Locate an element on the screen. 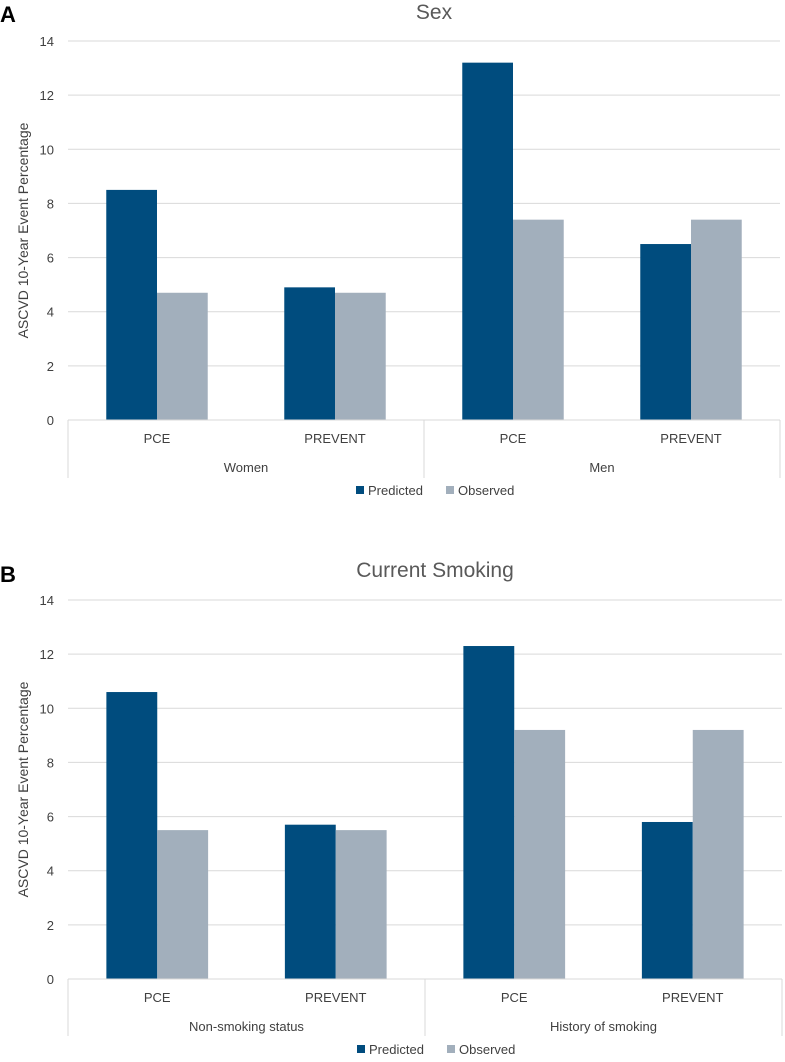  panel-label: A is located at coordinates (8, 14).